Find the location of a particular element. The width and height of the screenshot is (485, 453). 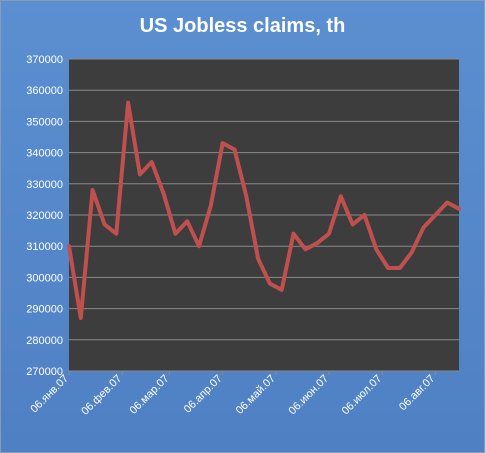

x-tick-label: 06.июн.07 is located at coordinates (309, 395).